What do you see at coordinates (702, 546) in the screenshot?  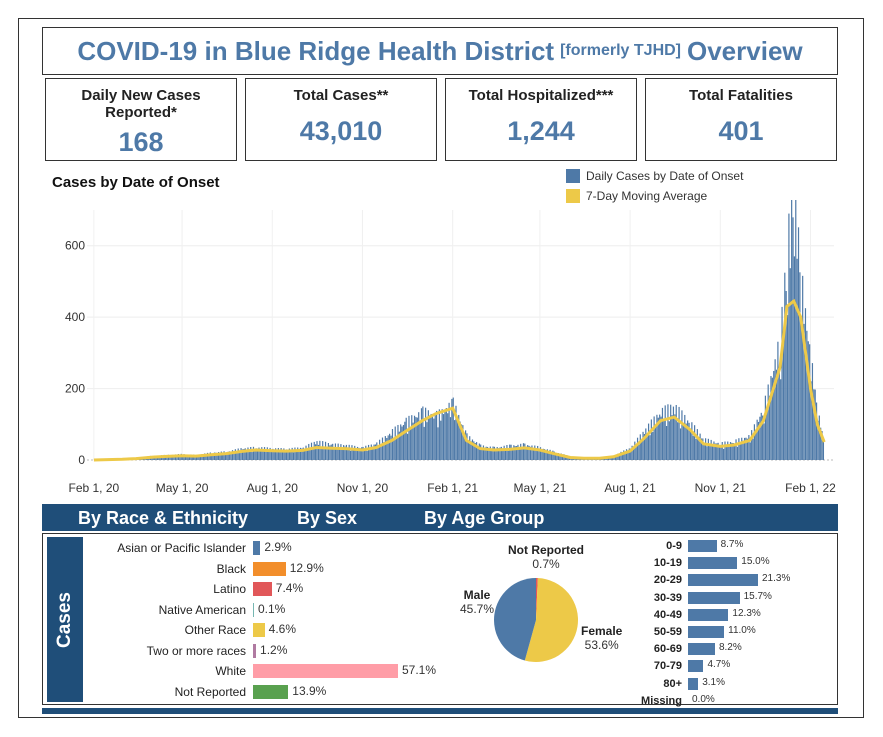 I see `age-bar` at bounding box center [702, 546].